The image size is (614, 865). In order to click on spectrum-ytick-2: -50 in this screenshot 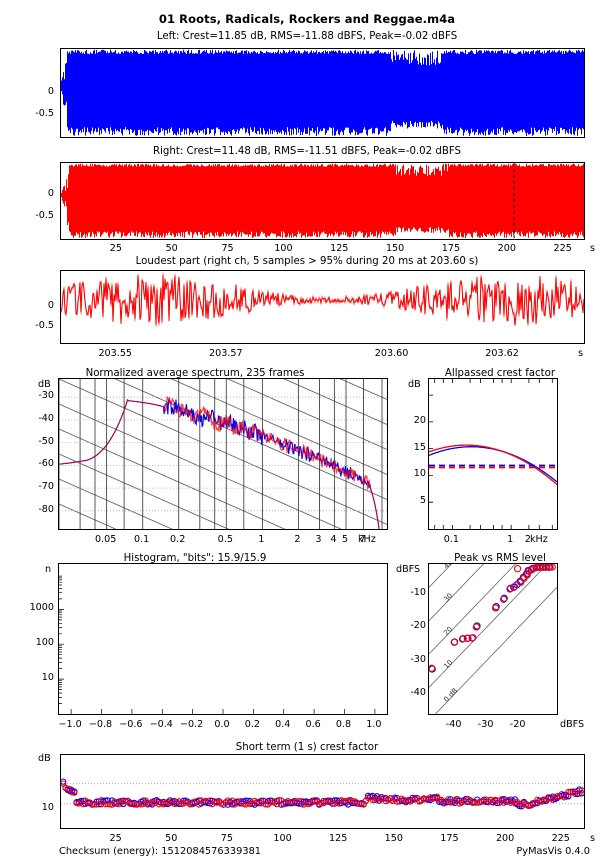, I will do `click(46, 441)`.